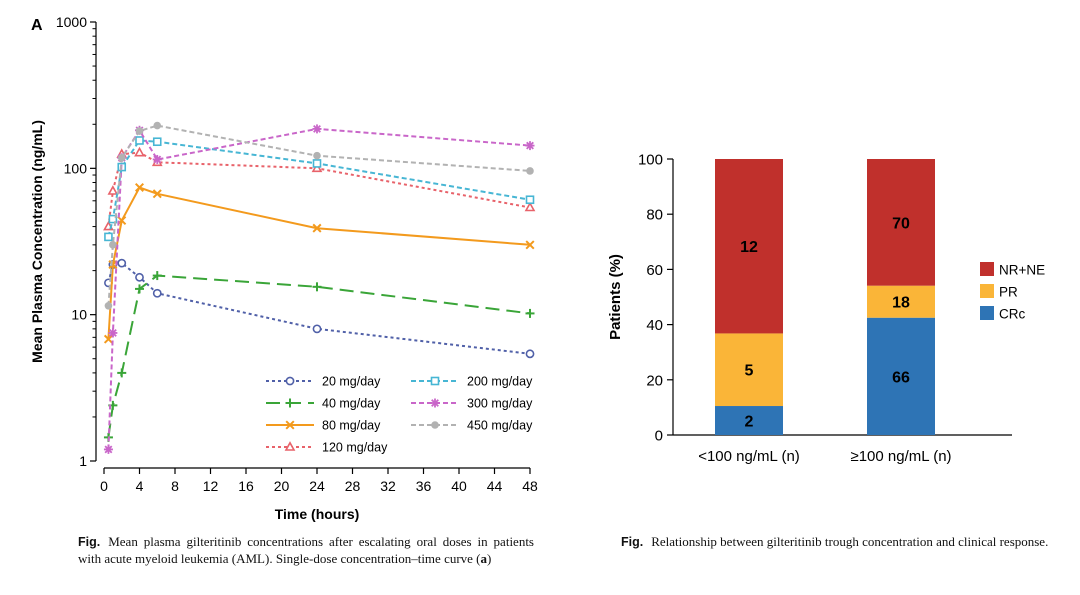  What do you see at coordinates (484, 558) in the screenshot?
I see `caption-left-panel: a` at bounding box center [484, 558].